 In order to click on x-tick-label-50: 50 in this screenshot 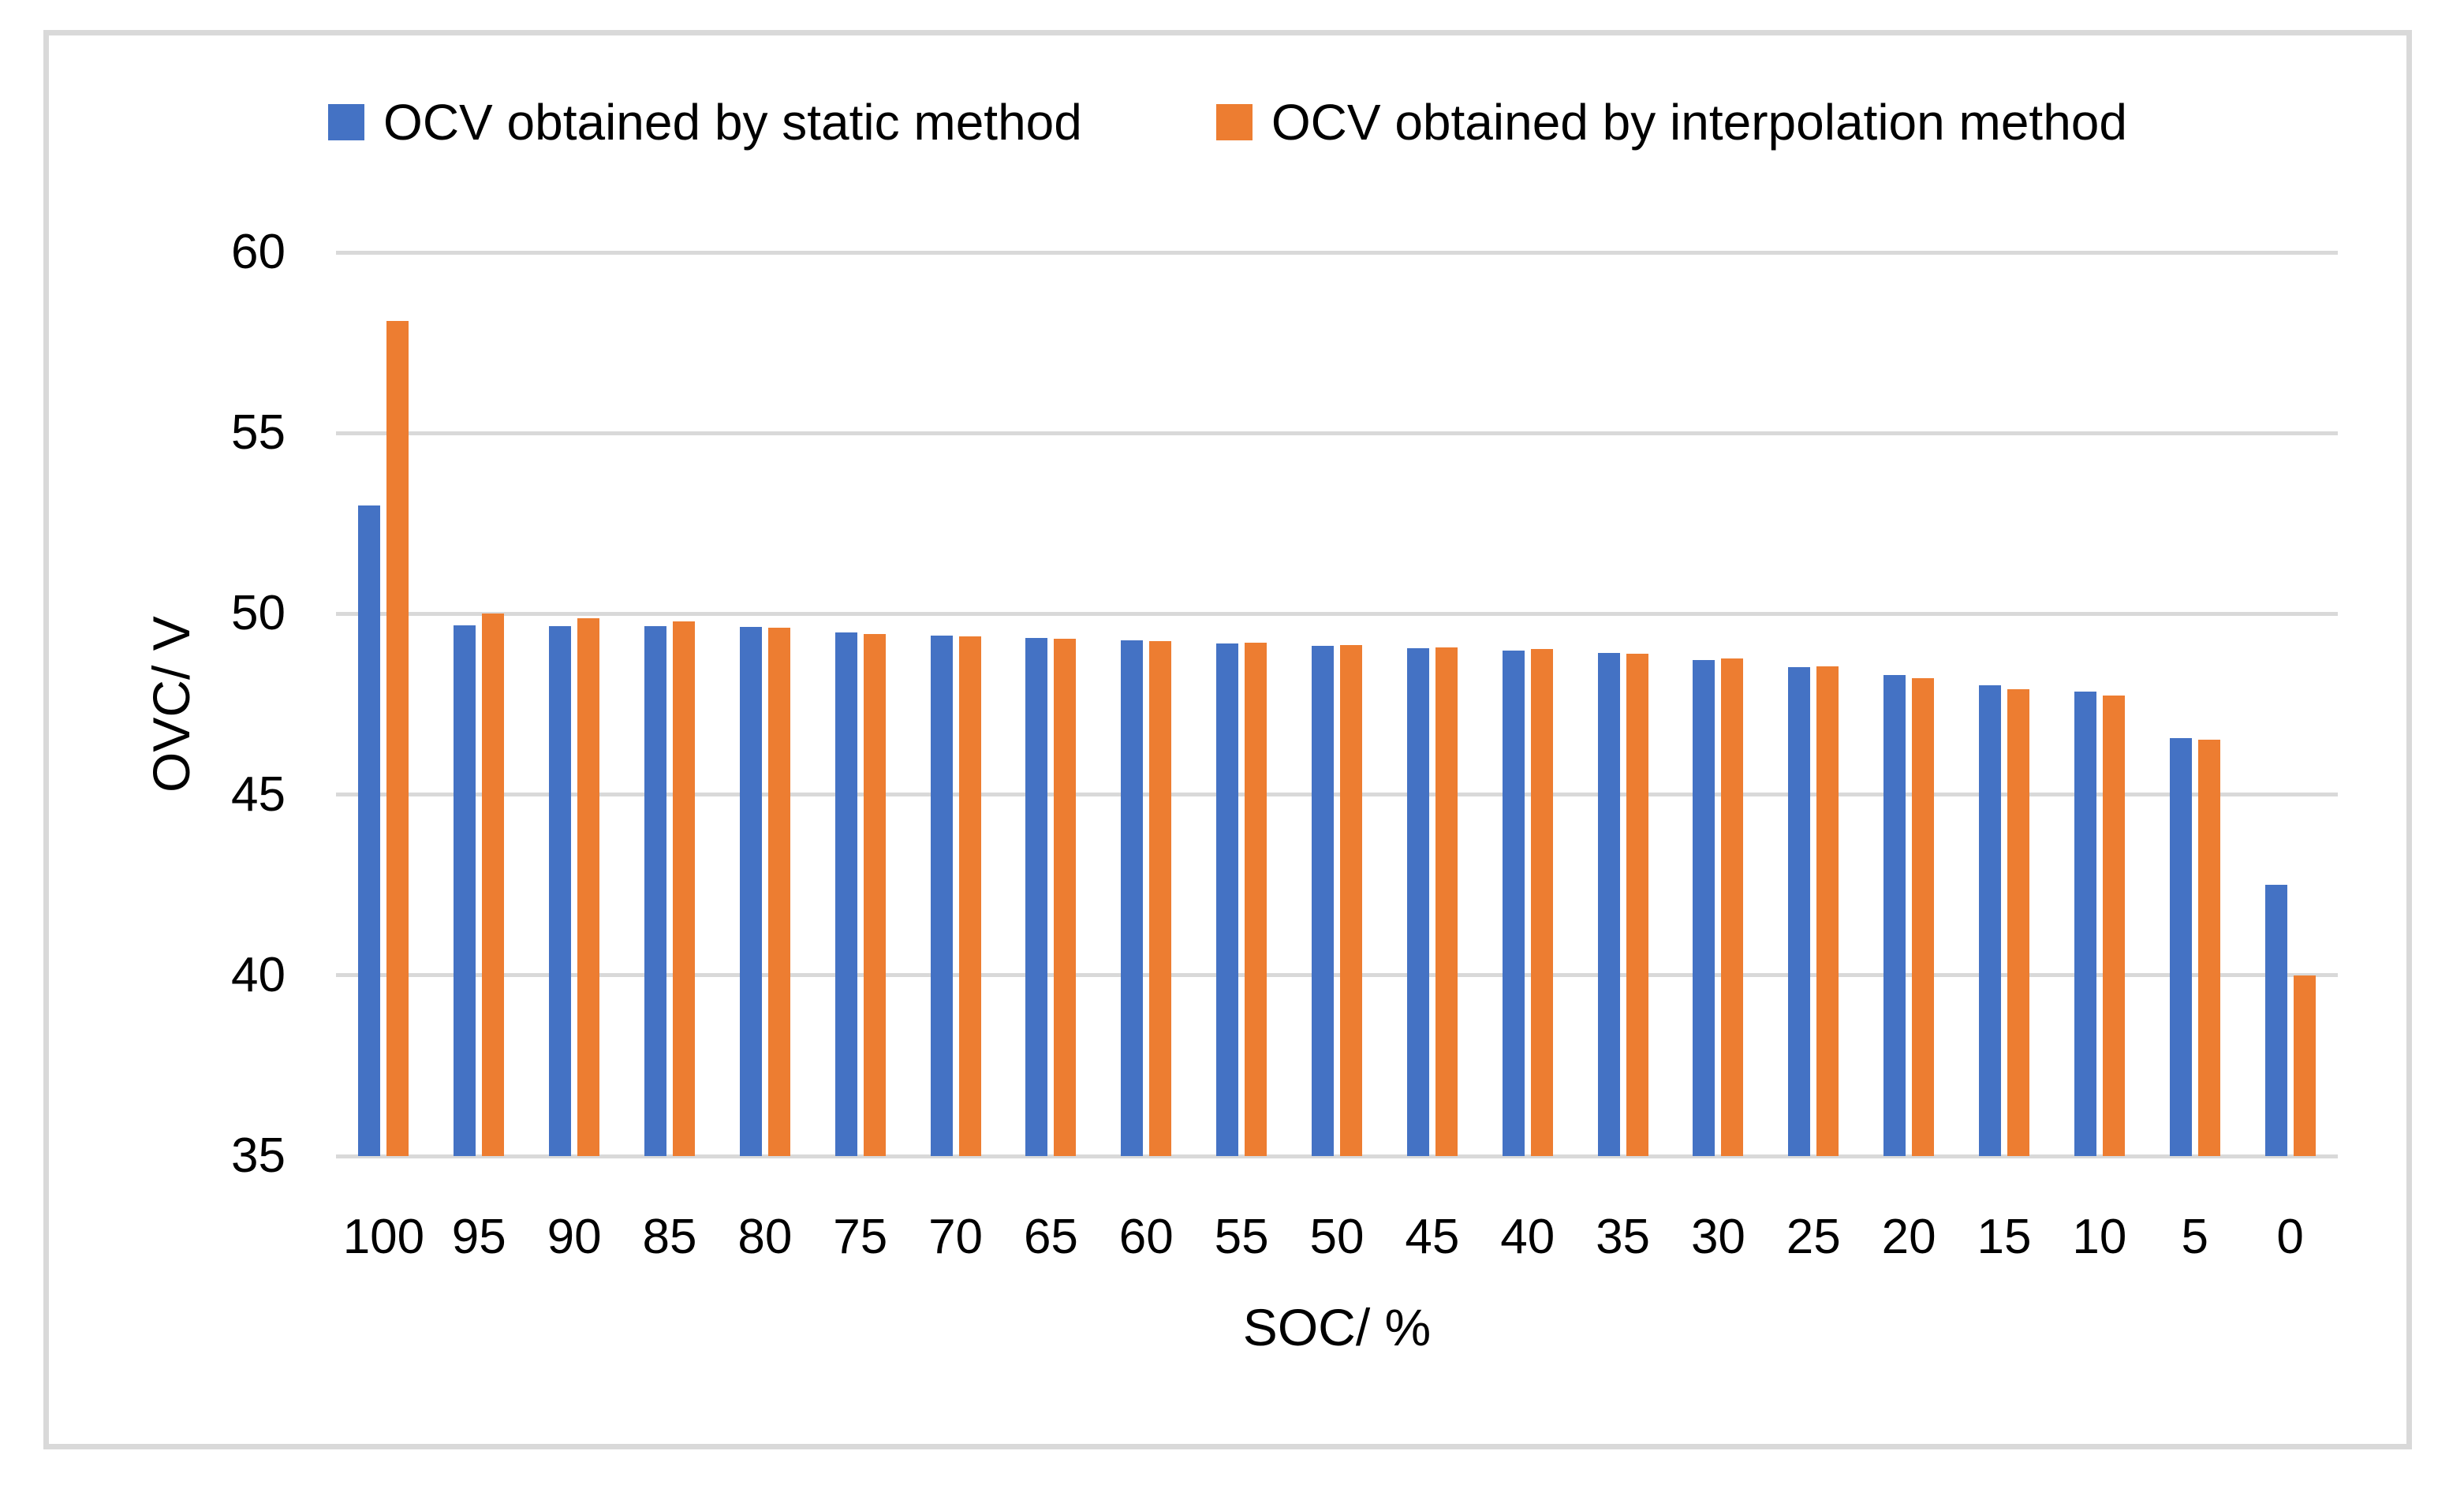, I will do `click(1337, 1237)`.